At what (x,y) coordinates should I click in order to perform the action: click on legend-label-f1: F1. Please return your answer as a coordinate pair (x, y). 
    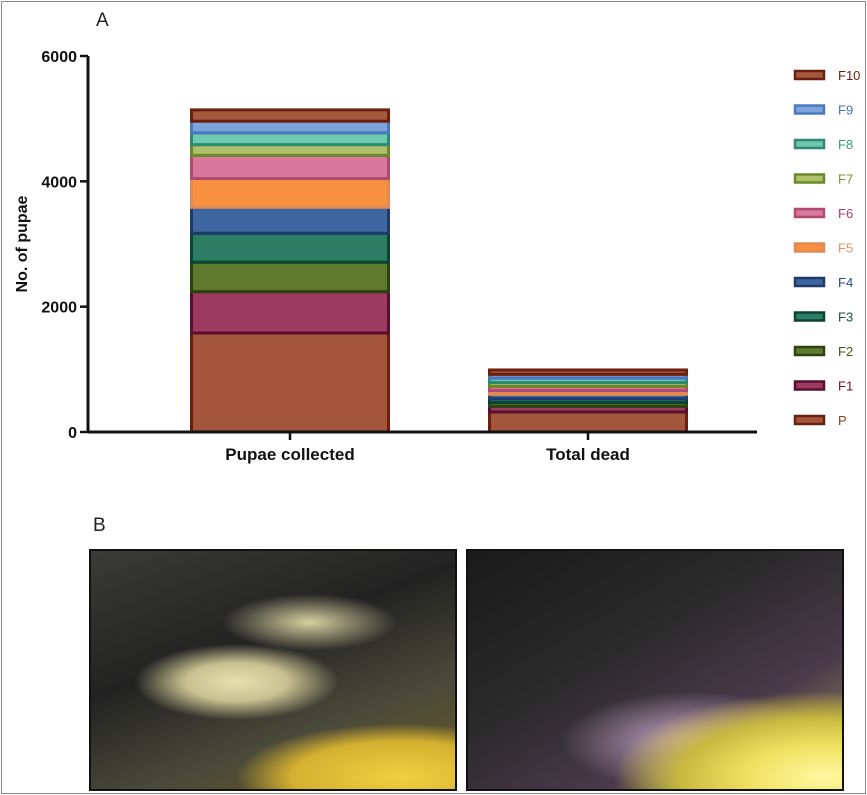
    Looking at the image, I should click on (845, 386).